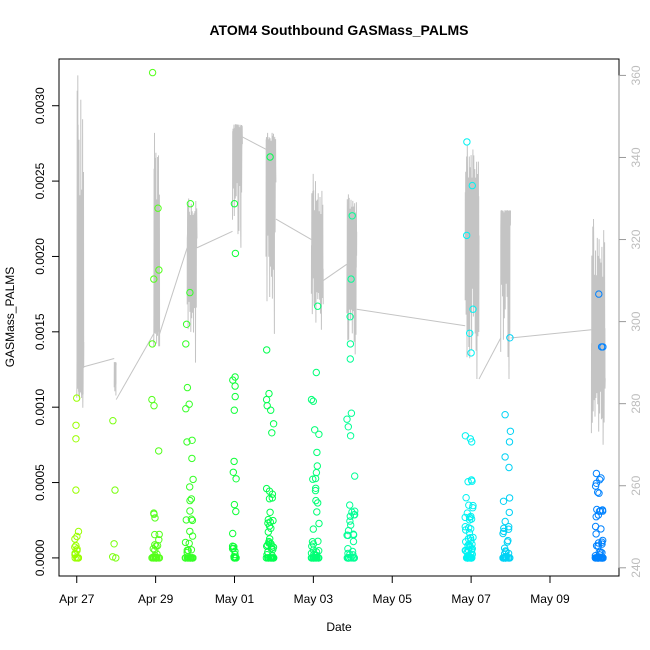 The width and height of the screenshot is (650, 650). What do you see at coordinates (636, 75) in the screenshot?
I see `y2-tick-label: 360` at bounding box center [636, 75].